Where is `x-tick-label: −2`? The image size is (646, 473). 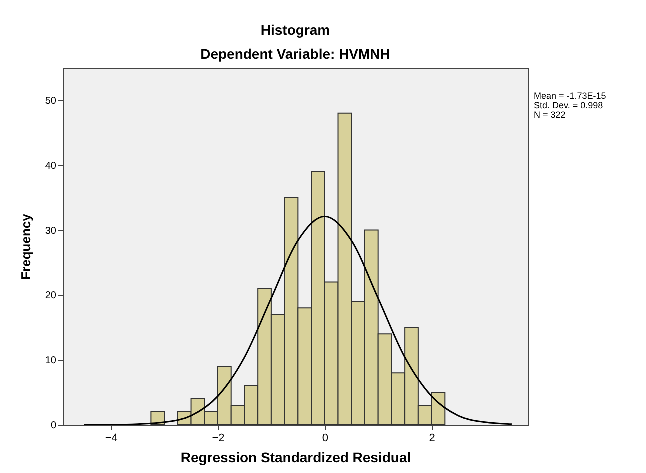
x-tick-label: −2 is located at coordinates (218, 438).